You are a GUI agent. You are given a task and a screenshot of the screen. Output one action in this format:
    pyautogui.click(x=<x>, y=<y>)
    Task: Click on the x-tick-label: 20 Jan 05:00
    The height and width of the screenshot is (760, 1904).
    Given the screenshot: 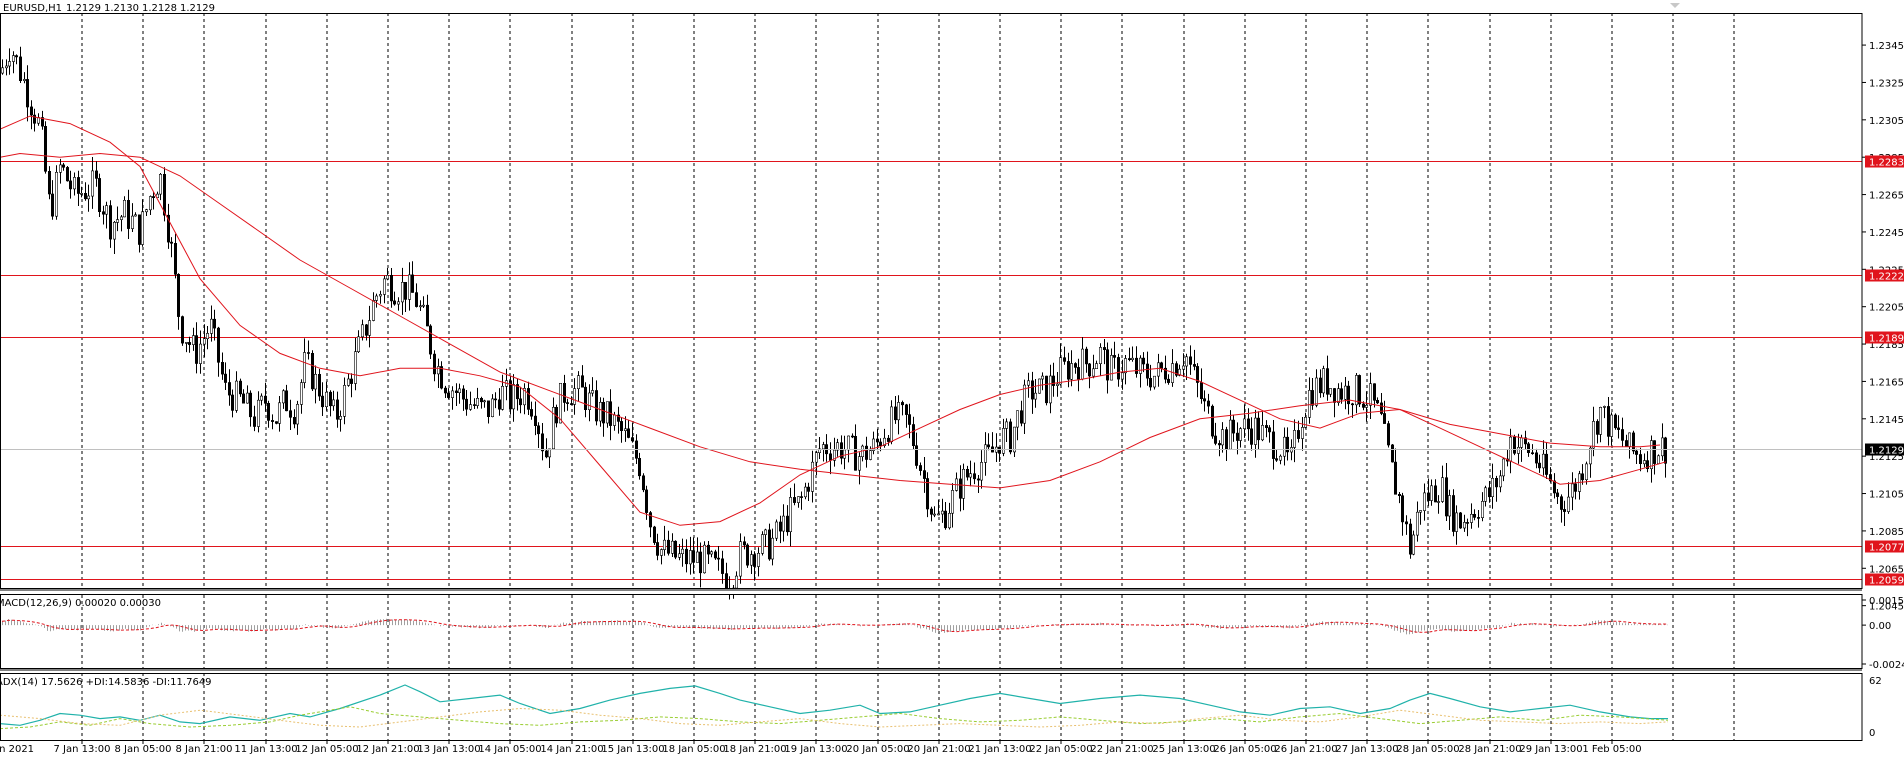 What is the action you would take?
    pyautogui.click(x=877, y=749)
    